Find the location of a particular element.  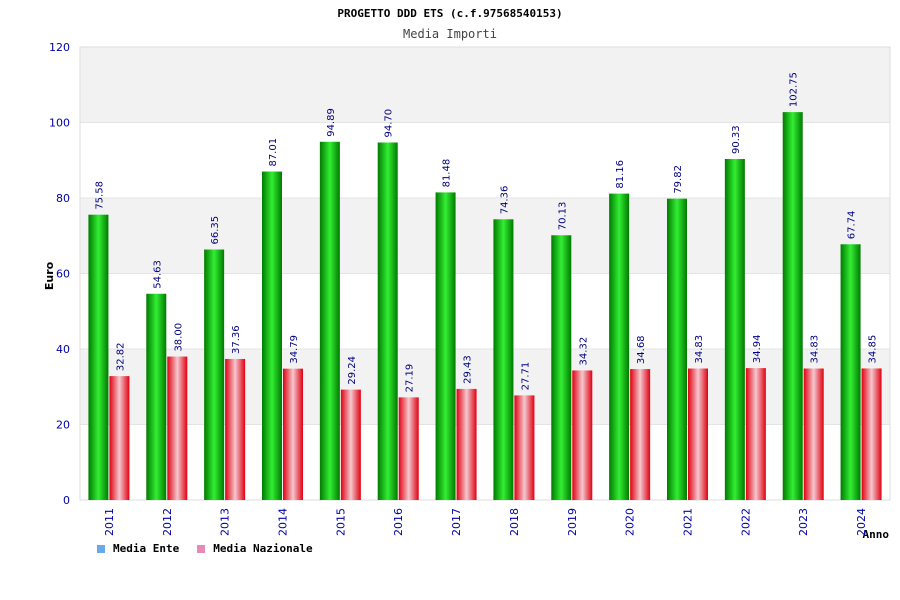

bar-media-nazionale-2018 is located at coordinates (524, 447).